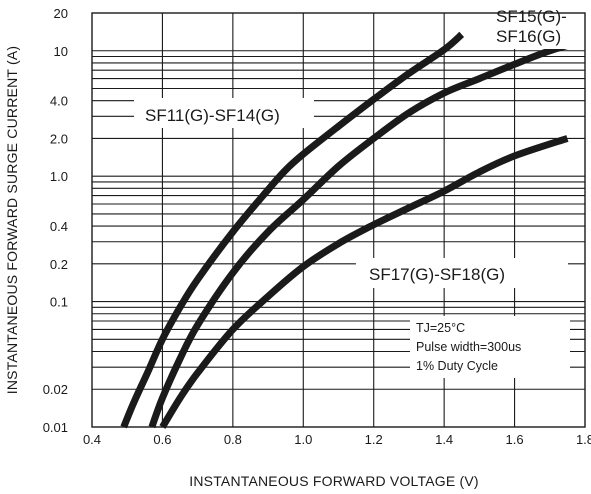 The height and width of the screenshot is (494, 591). Describe the element at coordinates (374, 439) in the screenshot. I see `x-tick-label: 1.2` at that location.